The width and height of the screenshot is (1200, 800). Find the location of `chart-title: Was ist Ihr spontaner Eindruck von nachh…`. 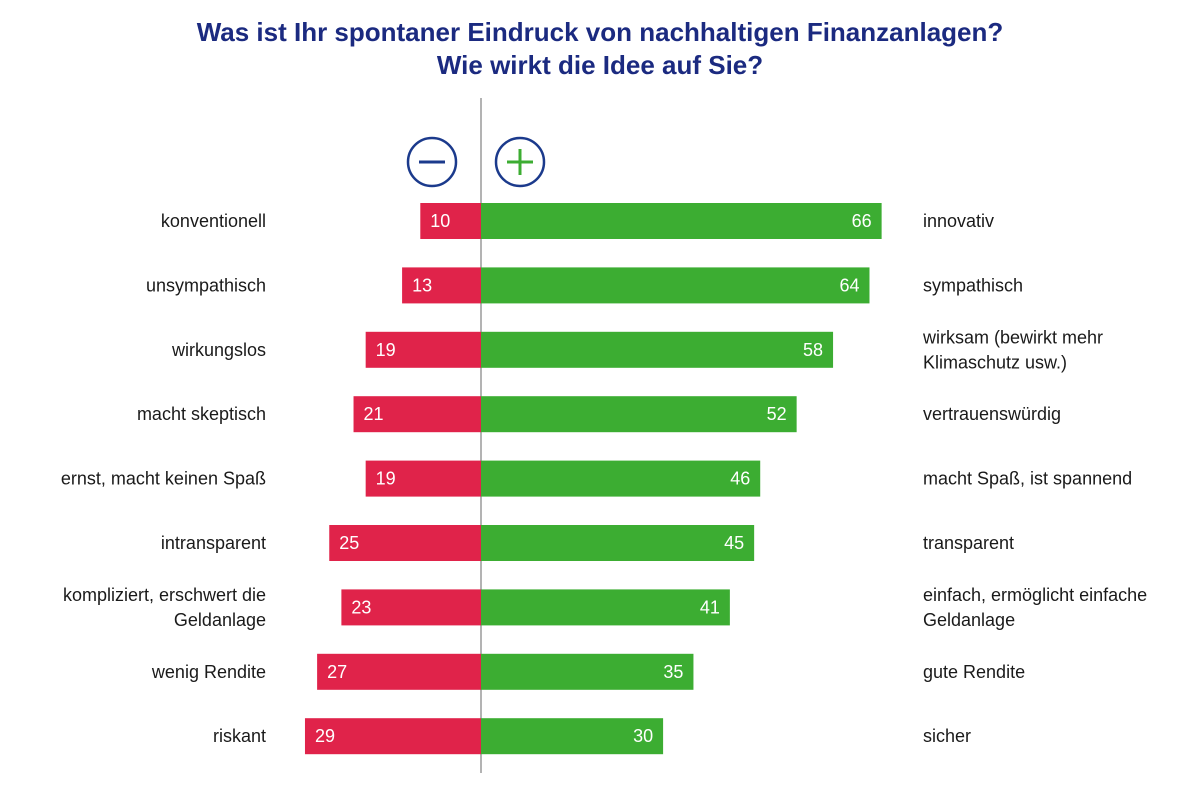

chart-title: Was ist Ihr spontaner Eindruck von nachh… is located at coordinates (600, 32).